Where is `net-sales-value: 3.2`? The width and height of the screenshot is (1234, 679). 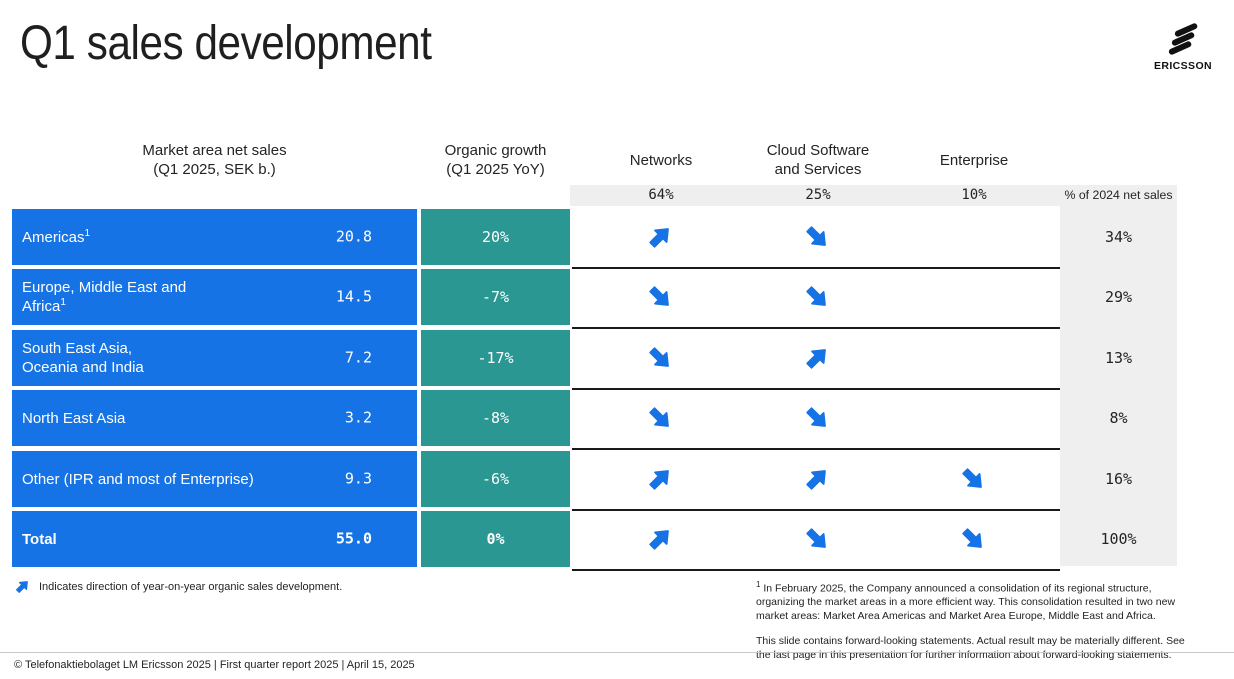
net-sales-value: 3.2 is located at coordinates (358, 417).